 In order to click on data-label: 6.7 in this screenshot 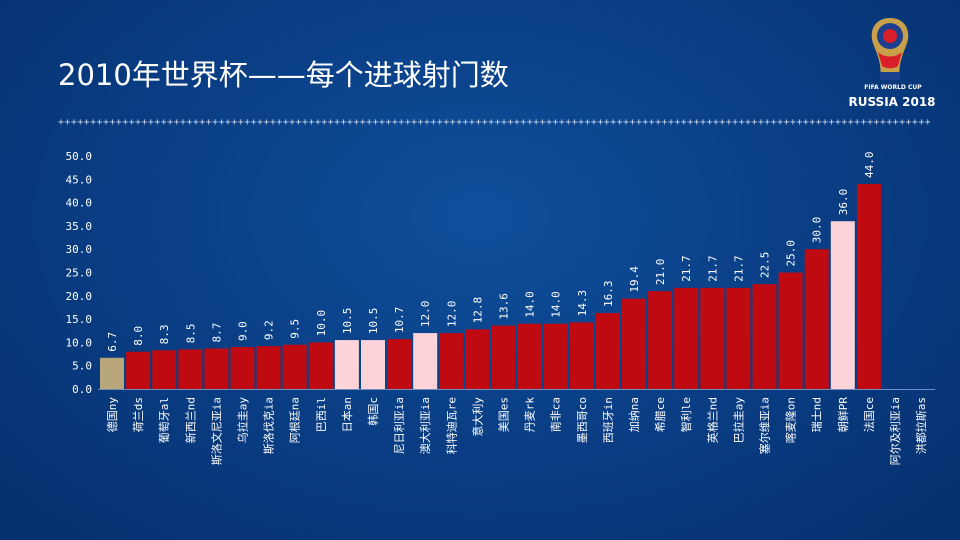, I will do `click(112, 342)`.